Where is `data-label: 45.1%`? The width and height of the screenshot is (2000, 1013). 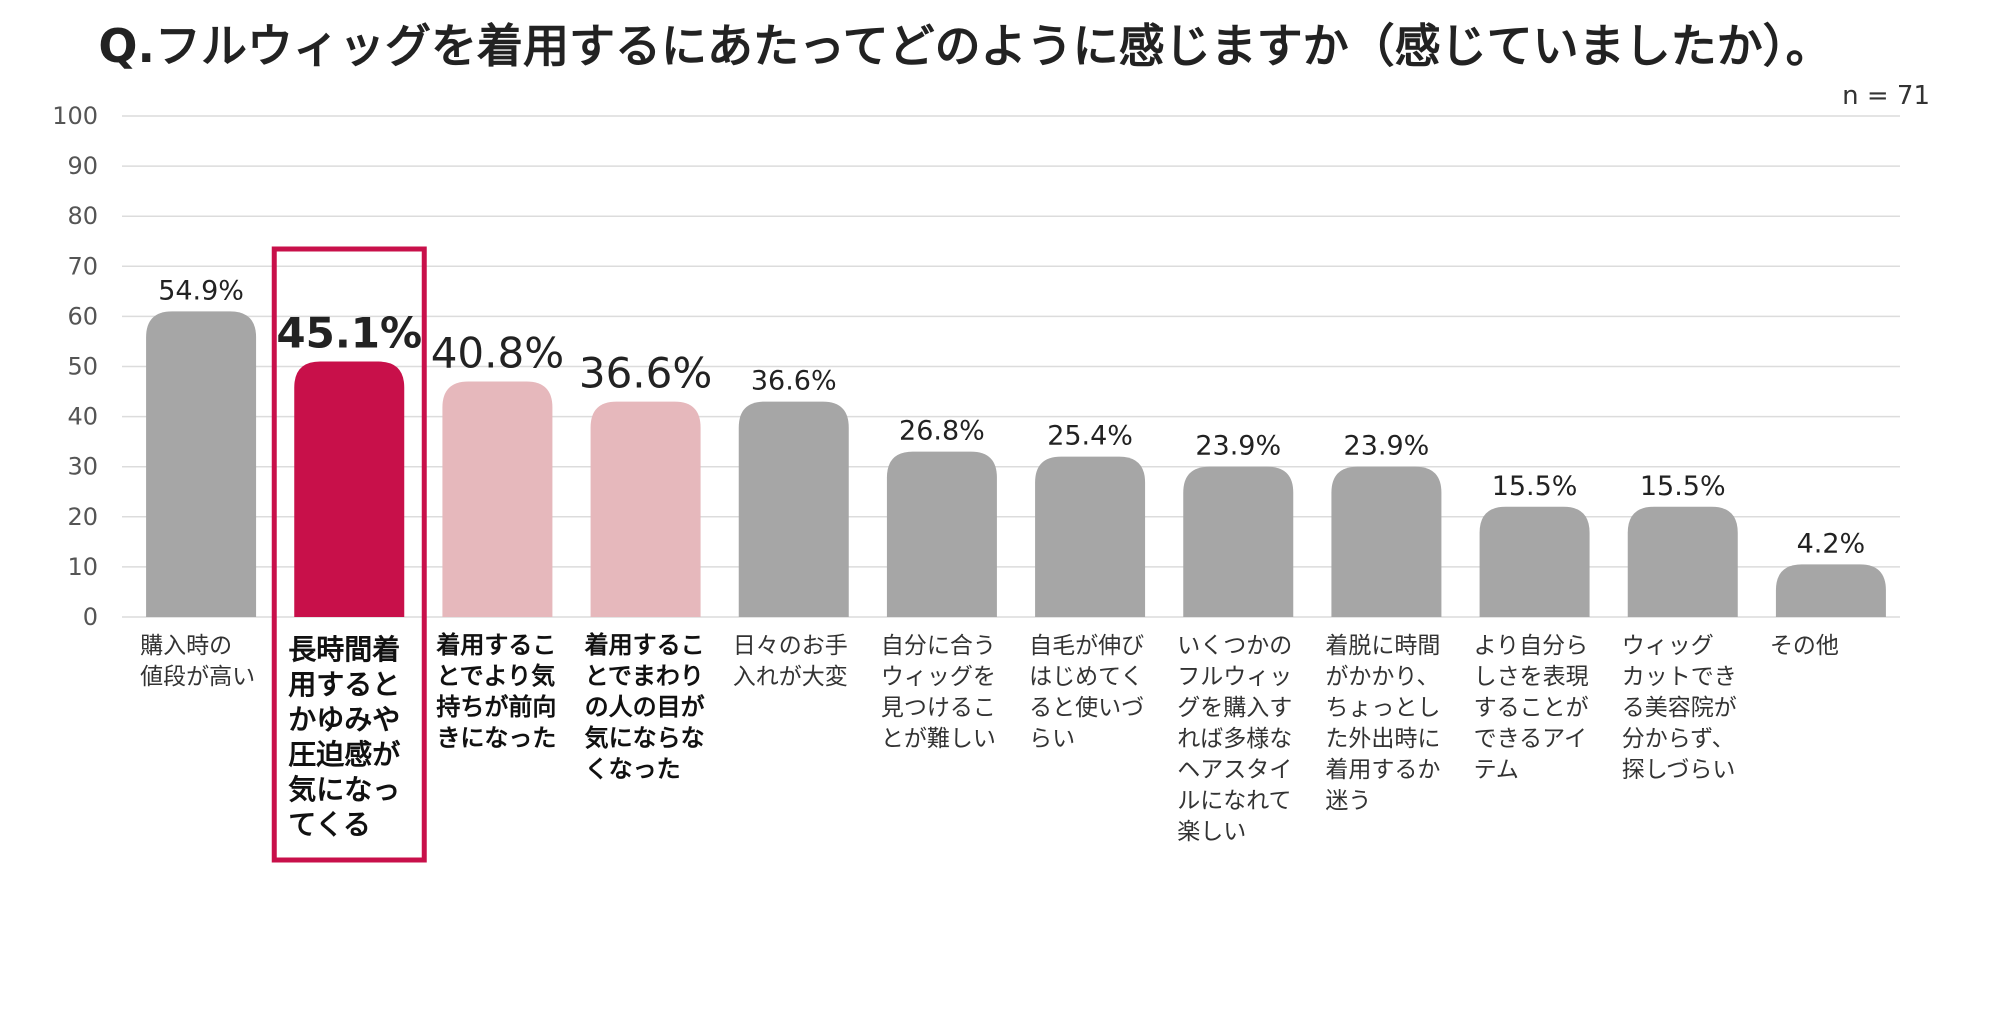
data-label: 45.1% is located at coordinates (349, 332).